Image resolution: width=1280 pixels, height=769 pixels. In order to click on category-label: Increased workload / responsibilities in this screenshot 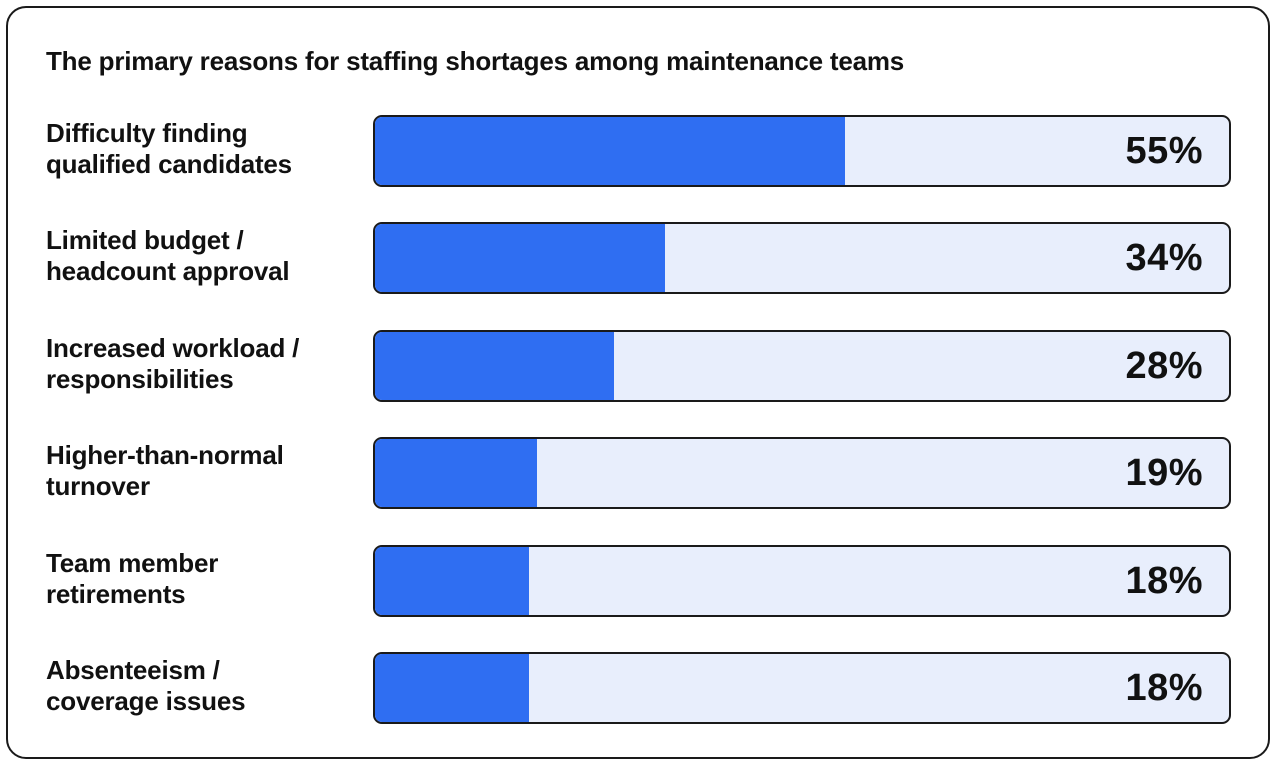, I will do `click(173, 363)`.